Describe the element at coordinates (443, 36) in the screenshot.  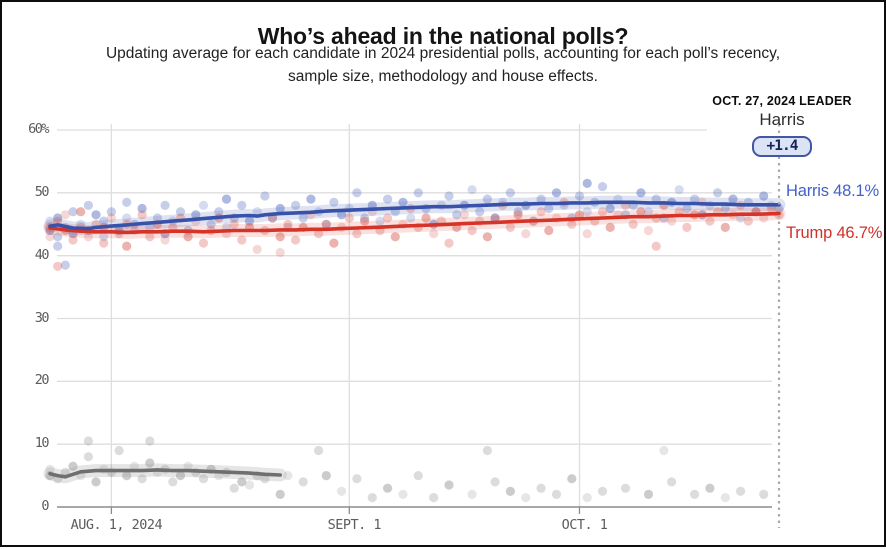
I see `page-title: Who’s ahead in the national polls?` at that location.